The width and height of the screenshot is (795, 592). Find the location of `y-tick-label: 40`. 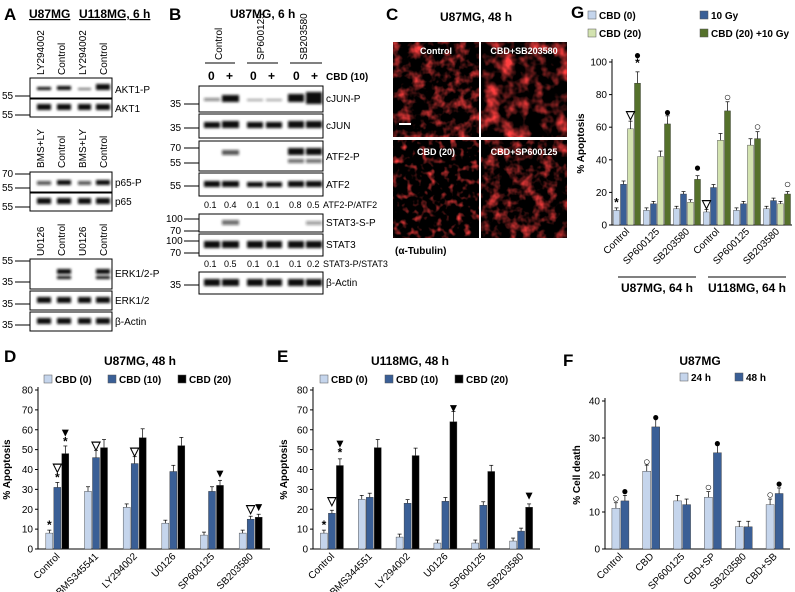

y-tick-label: 40 is located at coordinates (303, 470).